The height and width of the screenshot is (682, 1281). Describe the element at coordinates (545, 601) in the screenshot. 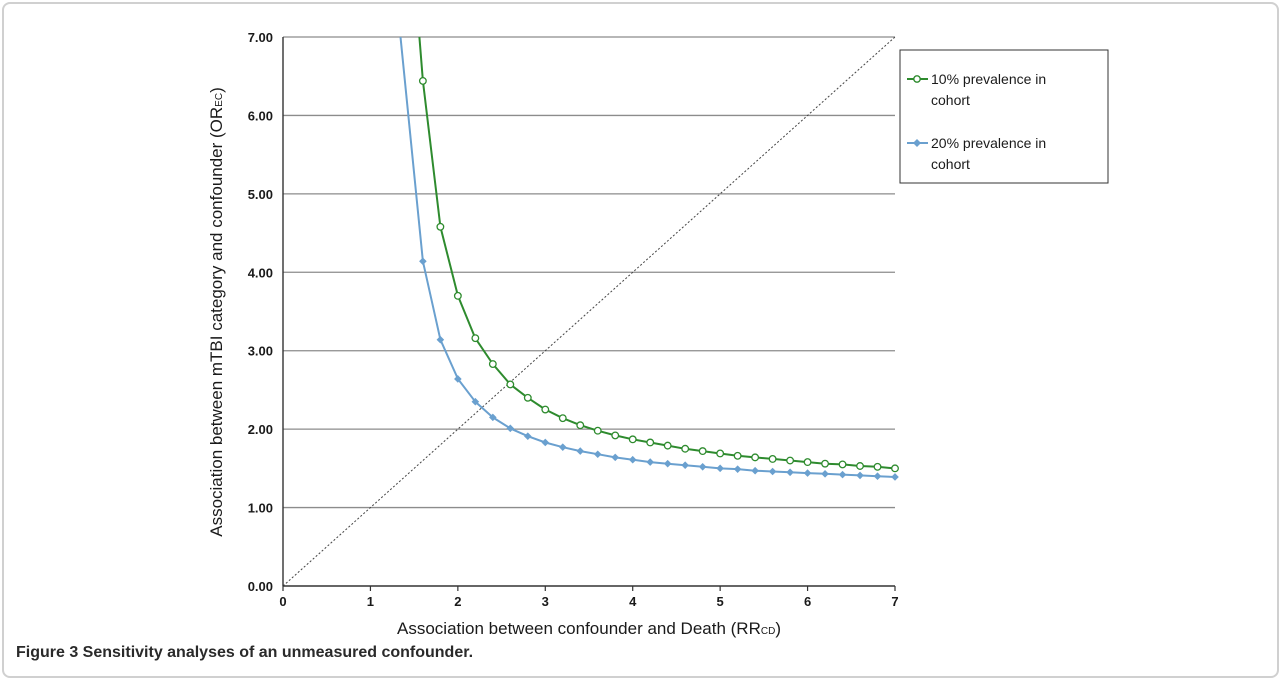

I see `x-tick-label: 3` at that location.